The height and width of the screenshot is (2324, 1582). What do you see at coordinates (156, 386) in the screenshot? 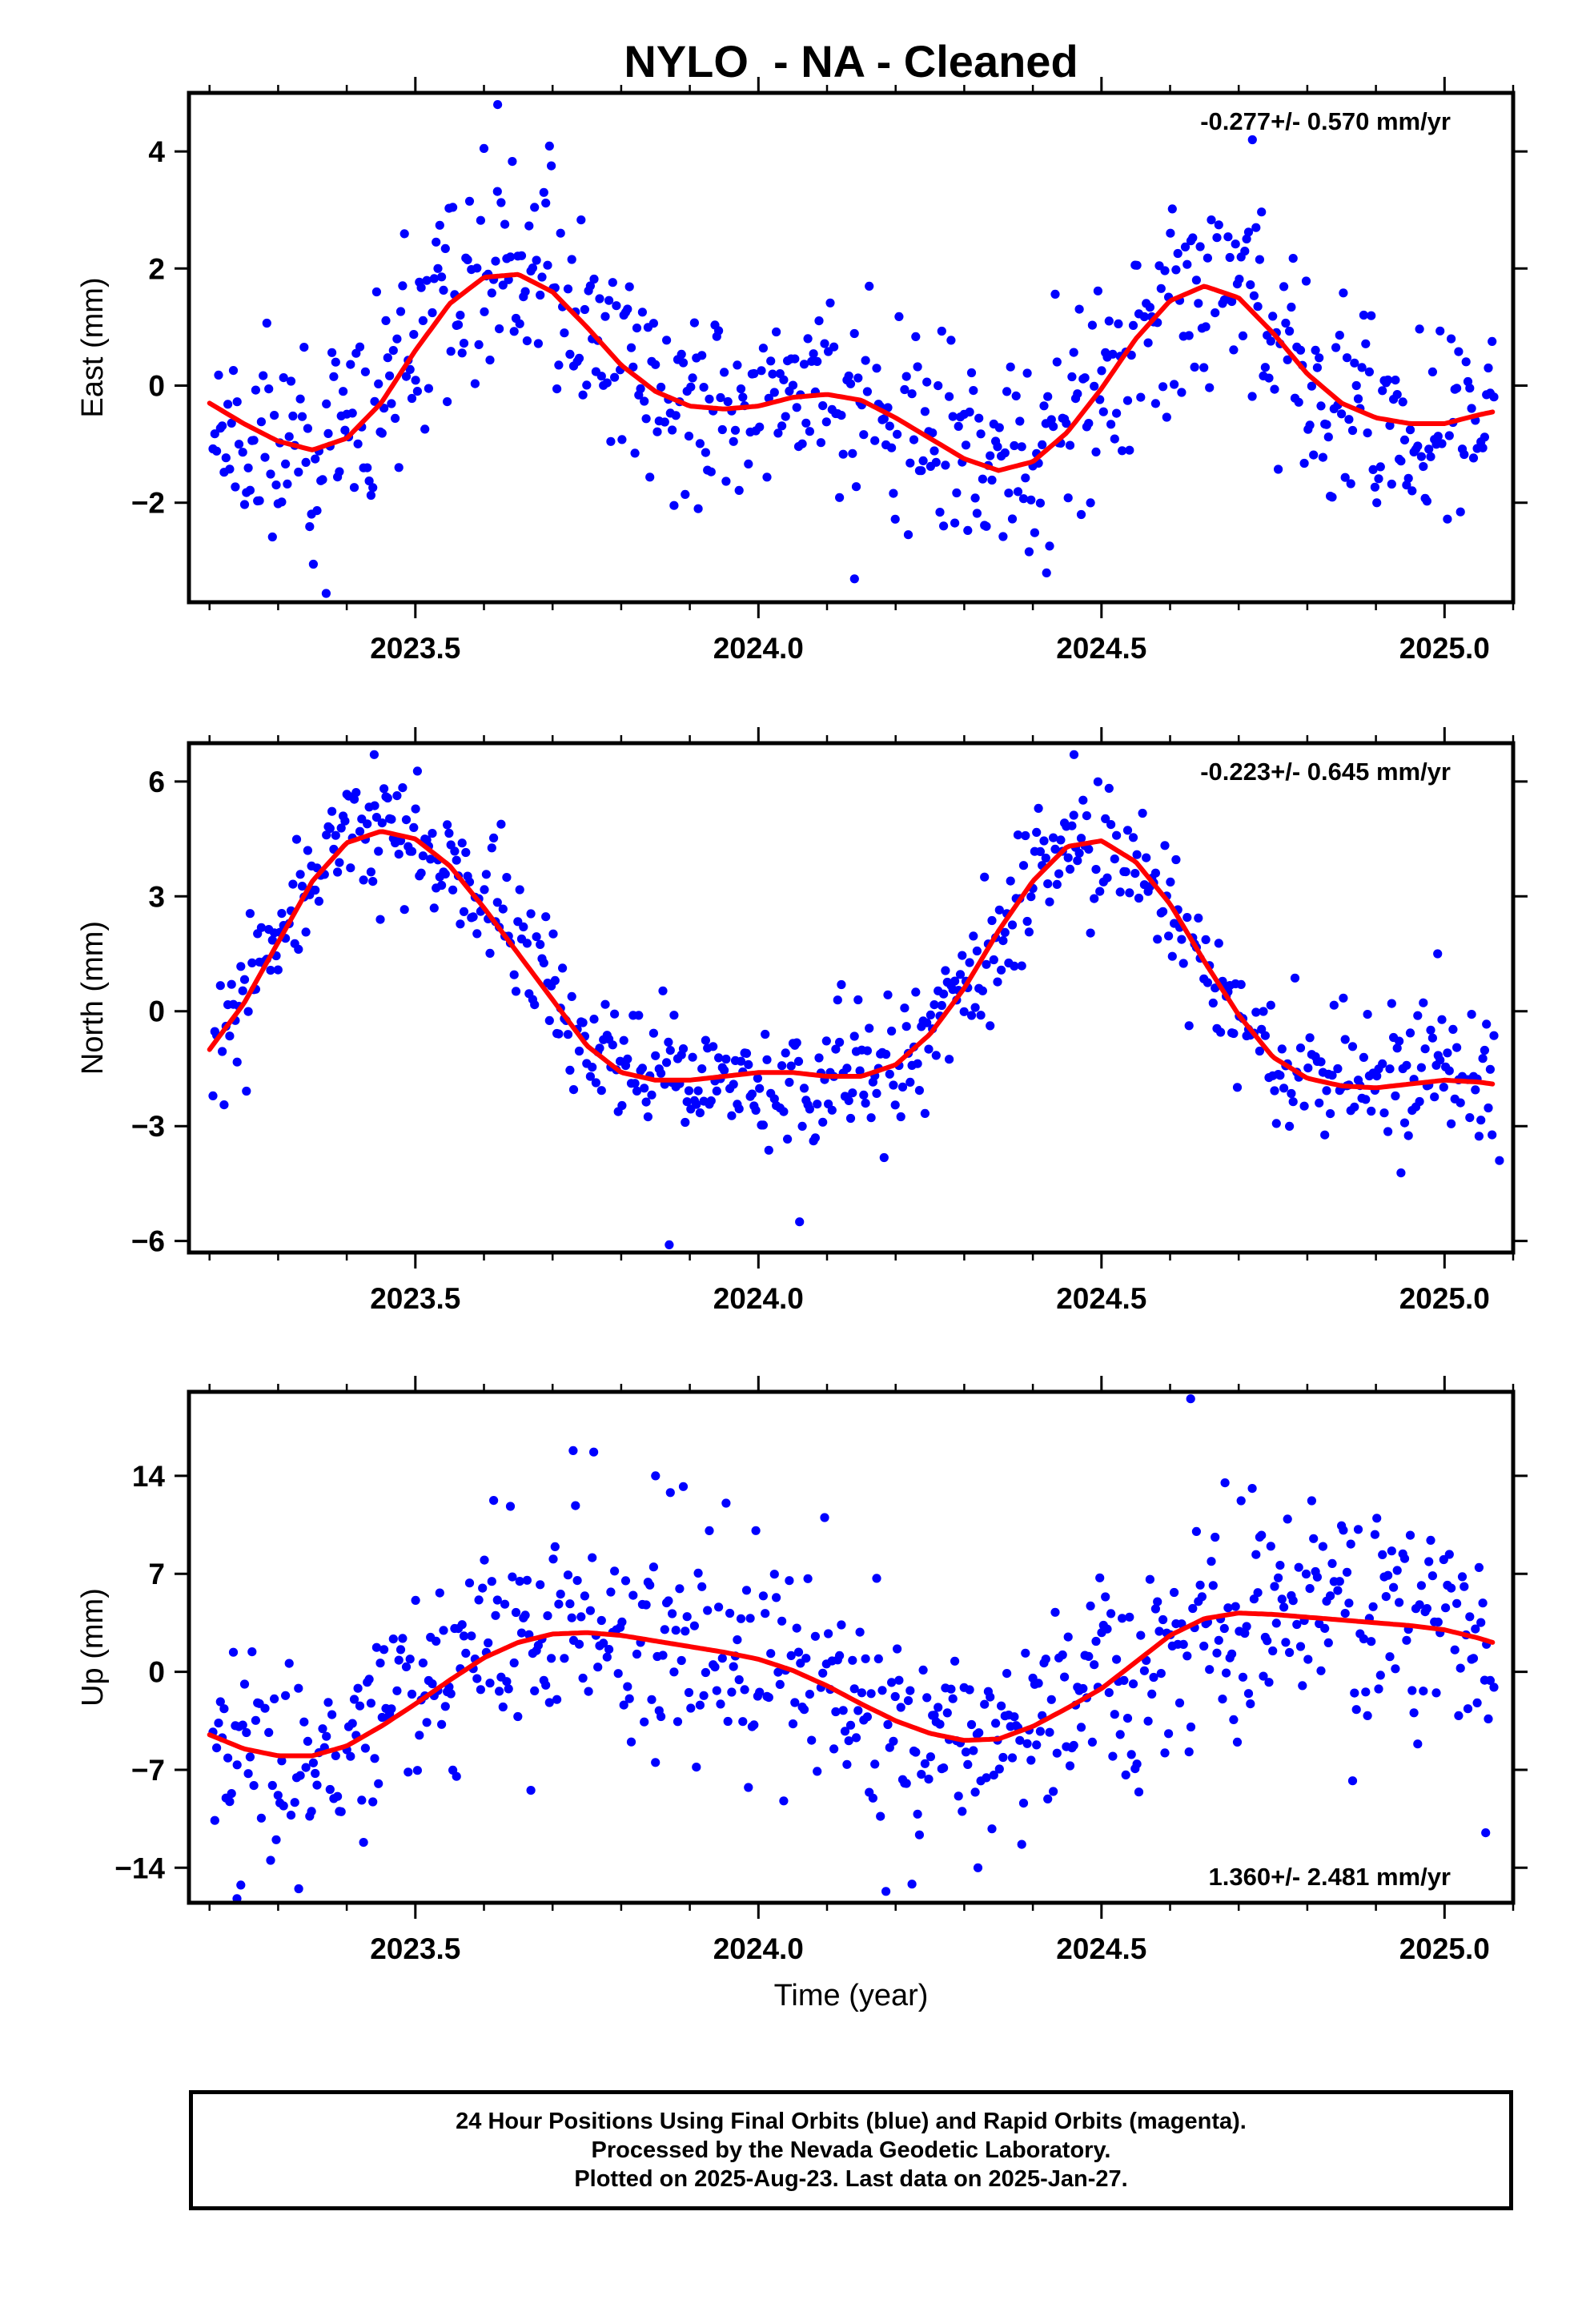
I see `y-tick-label: 0` at bounding box center [156, 386].